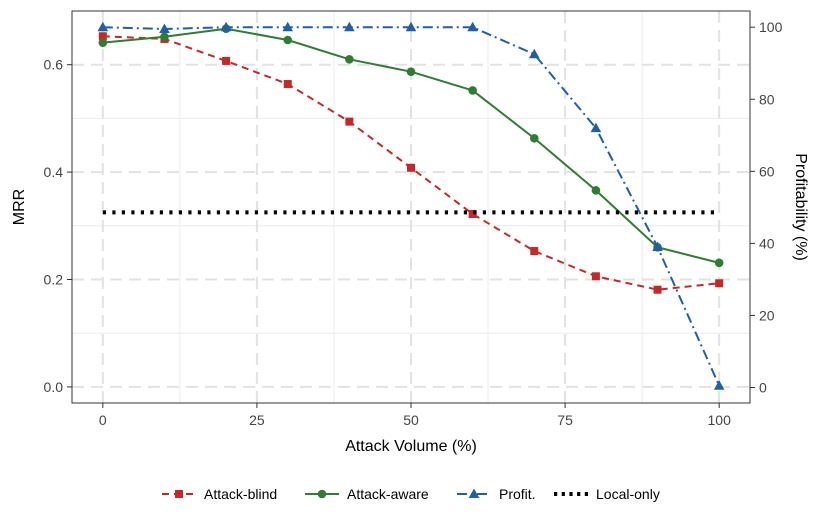 The height and width of the screenshot is (524, 826). I want to click on y2-tick-label: 80, so click(767, 99).